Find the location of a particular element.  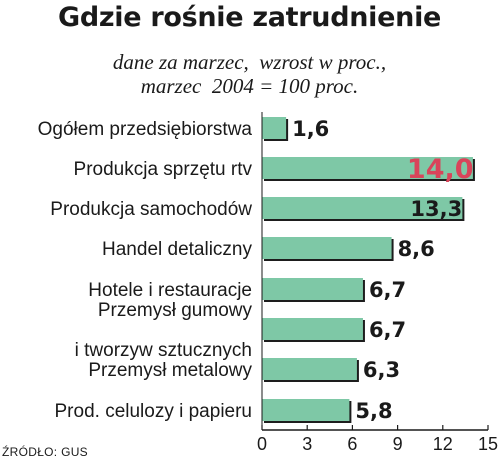

category-label: Hotele i restauracje is located at coordinates (170, 290).